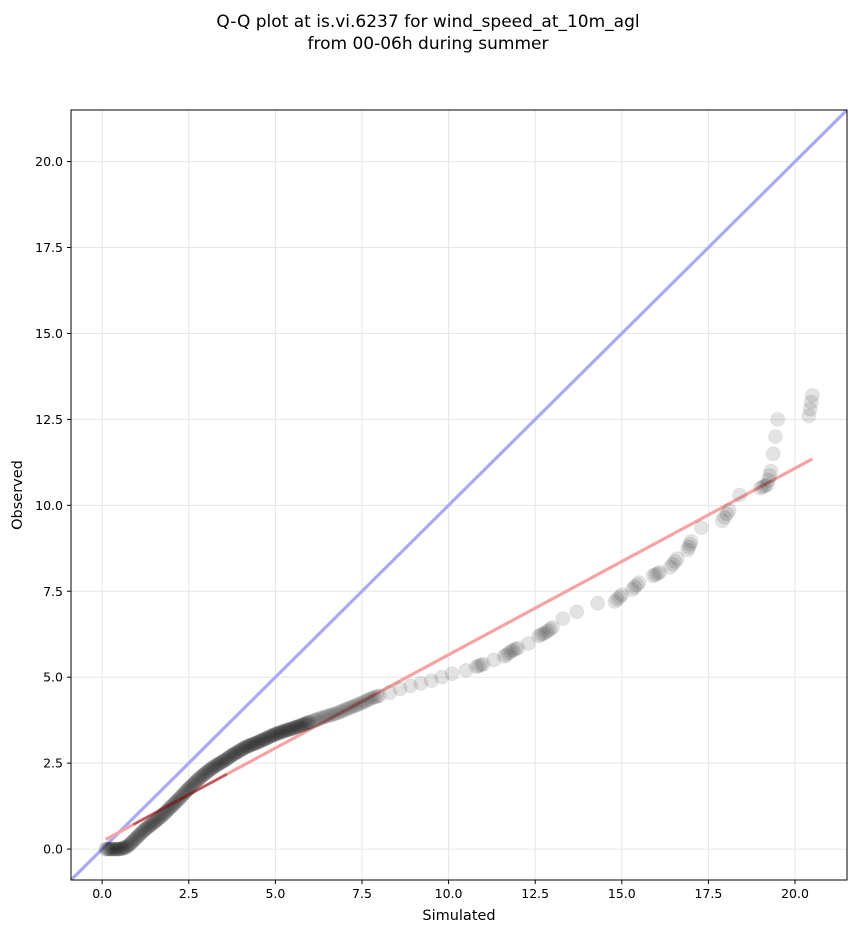  Describe the element at coordinates (102, 893) in the screenshot. I see `x-tick-label: 0.0` at that location.